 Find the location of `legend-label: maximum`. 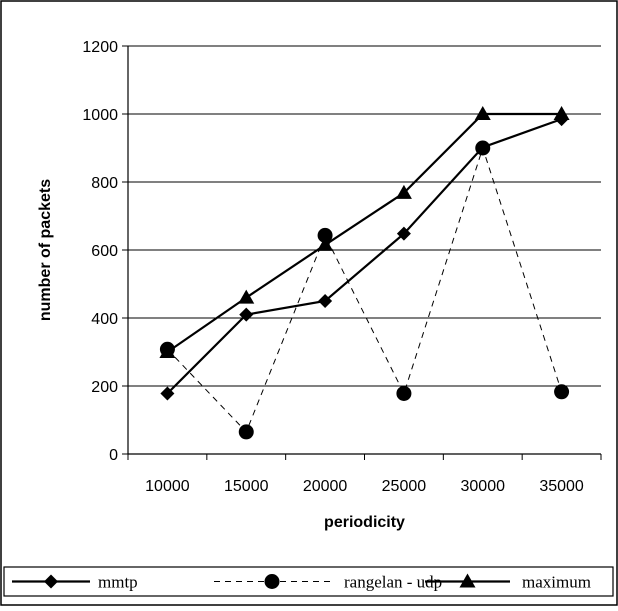

legend-label: maximum is located at coordinates (556, 582).